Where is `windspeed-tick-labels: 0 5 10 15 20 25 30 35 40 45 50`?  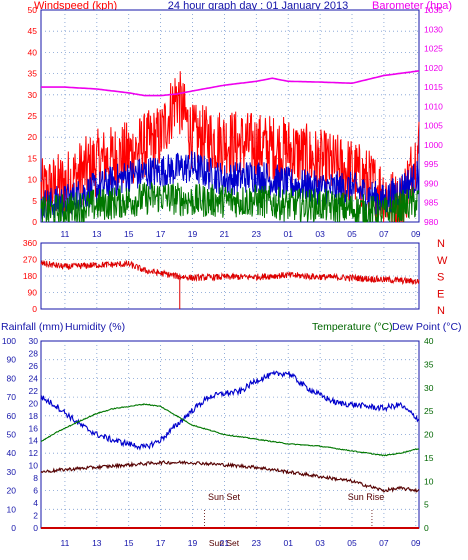 windspeed-tick-labels: 0 5 10 15 20 25 30 35 40 45 50 is located at coordinates (33, 116).